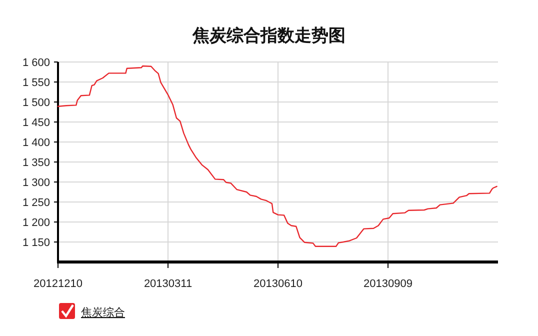 This screenshot has height=336, width=538. What do you see at coordinates (36, 223) in the screenshot?
I see `y-tick-label: 1 200` at bounding box center [36, 223].